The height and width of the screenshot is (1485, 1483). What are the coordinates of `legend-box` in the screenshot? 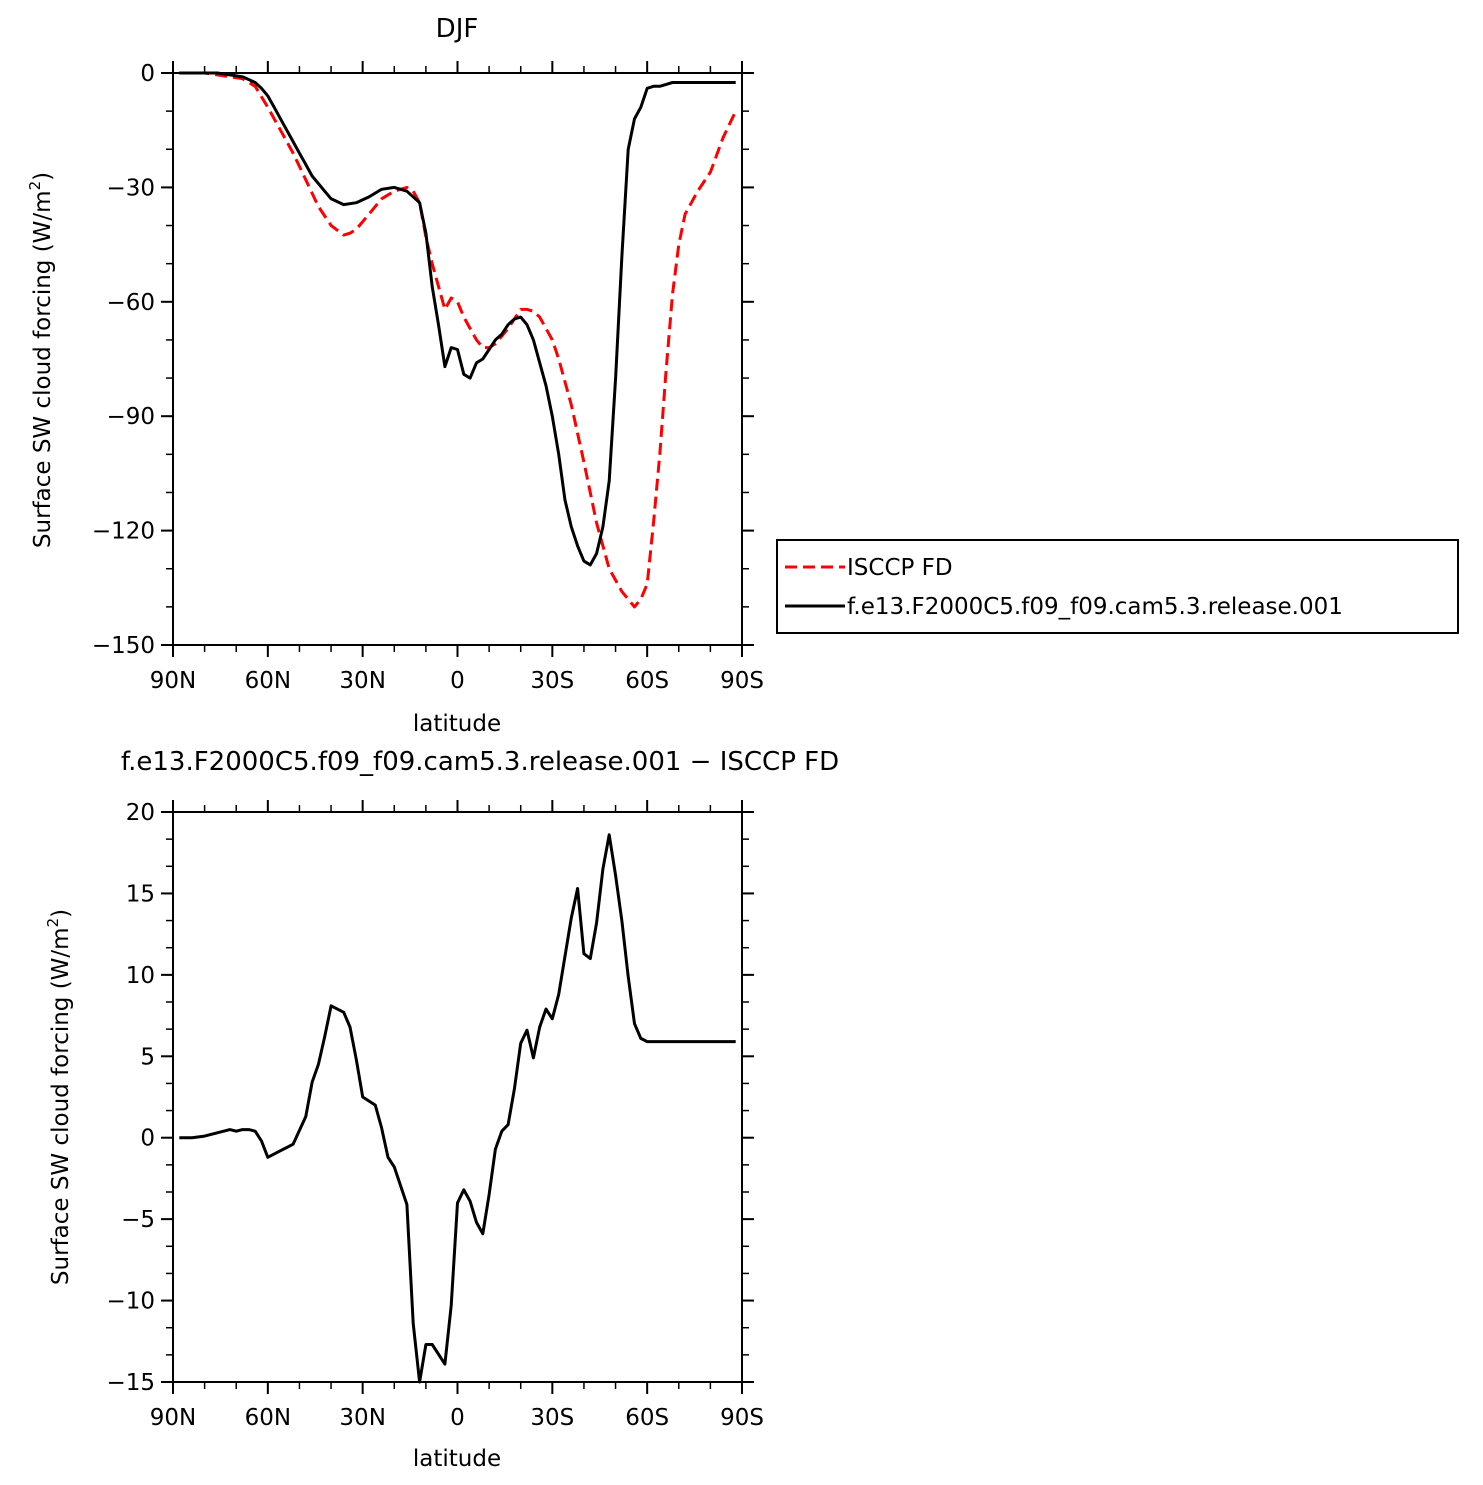 It's located at (1117, 586).